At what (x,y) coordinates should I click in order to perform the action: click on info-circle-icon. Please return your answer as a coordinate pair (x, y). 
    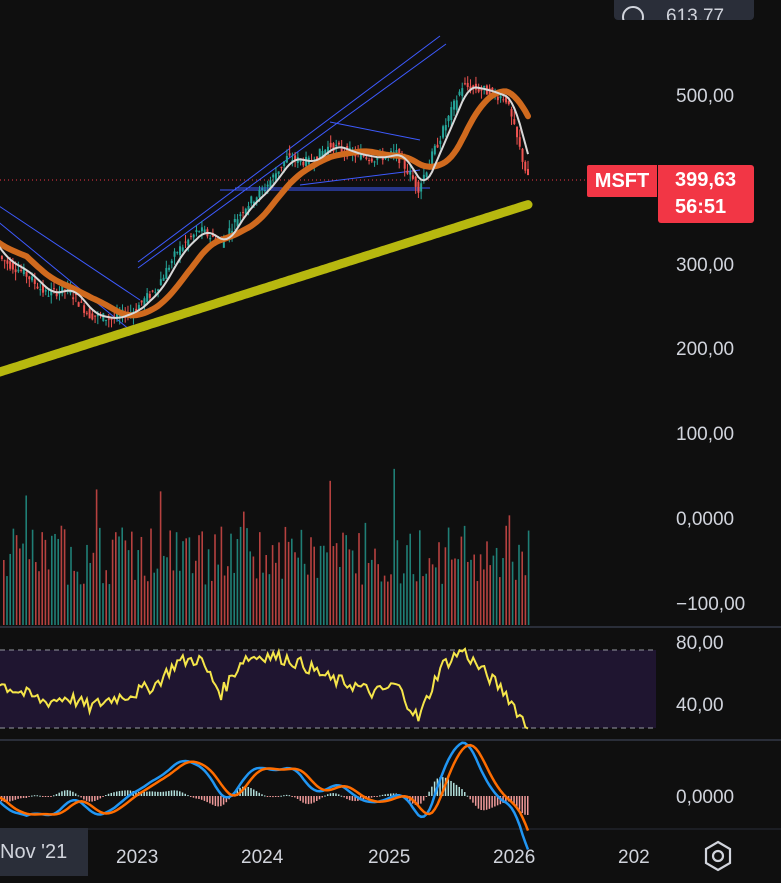
    Looking at the image, I should click on (633, 13).